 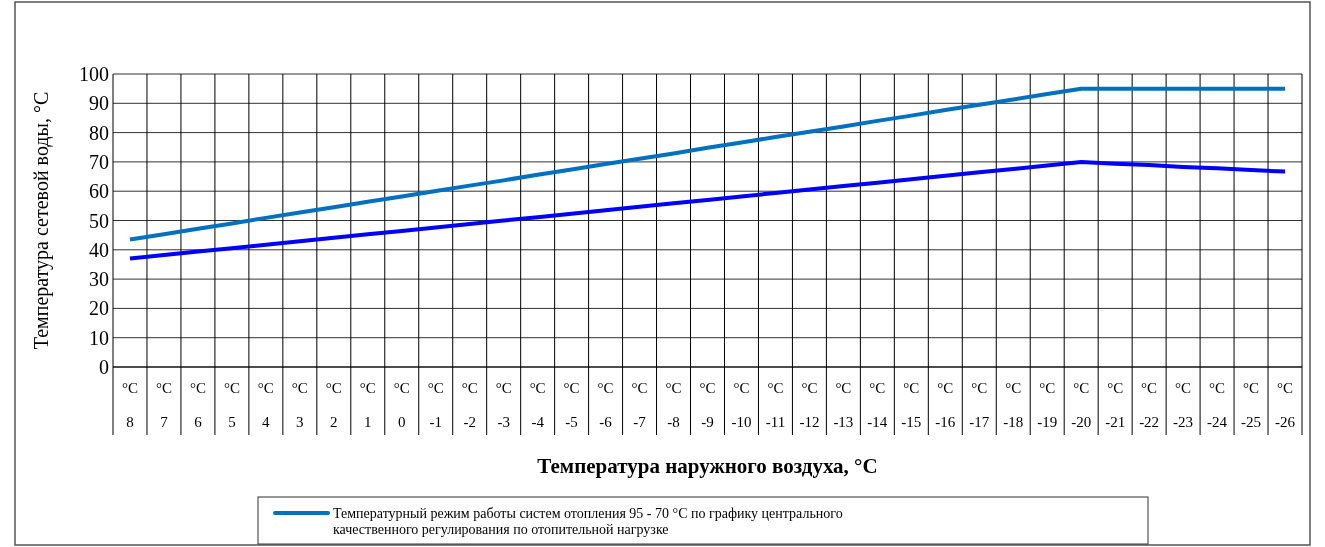 What do you see at coordinates (945, 405) in the screenshot?
I see `category-label: °C -16` at bounding box center [945, 405].